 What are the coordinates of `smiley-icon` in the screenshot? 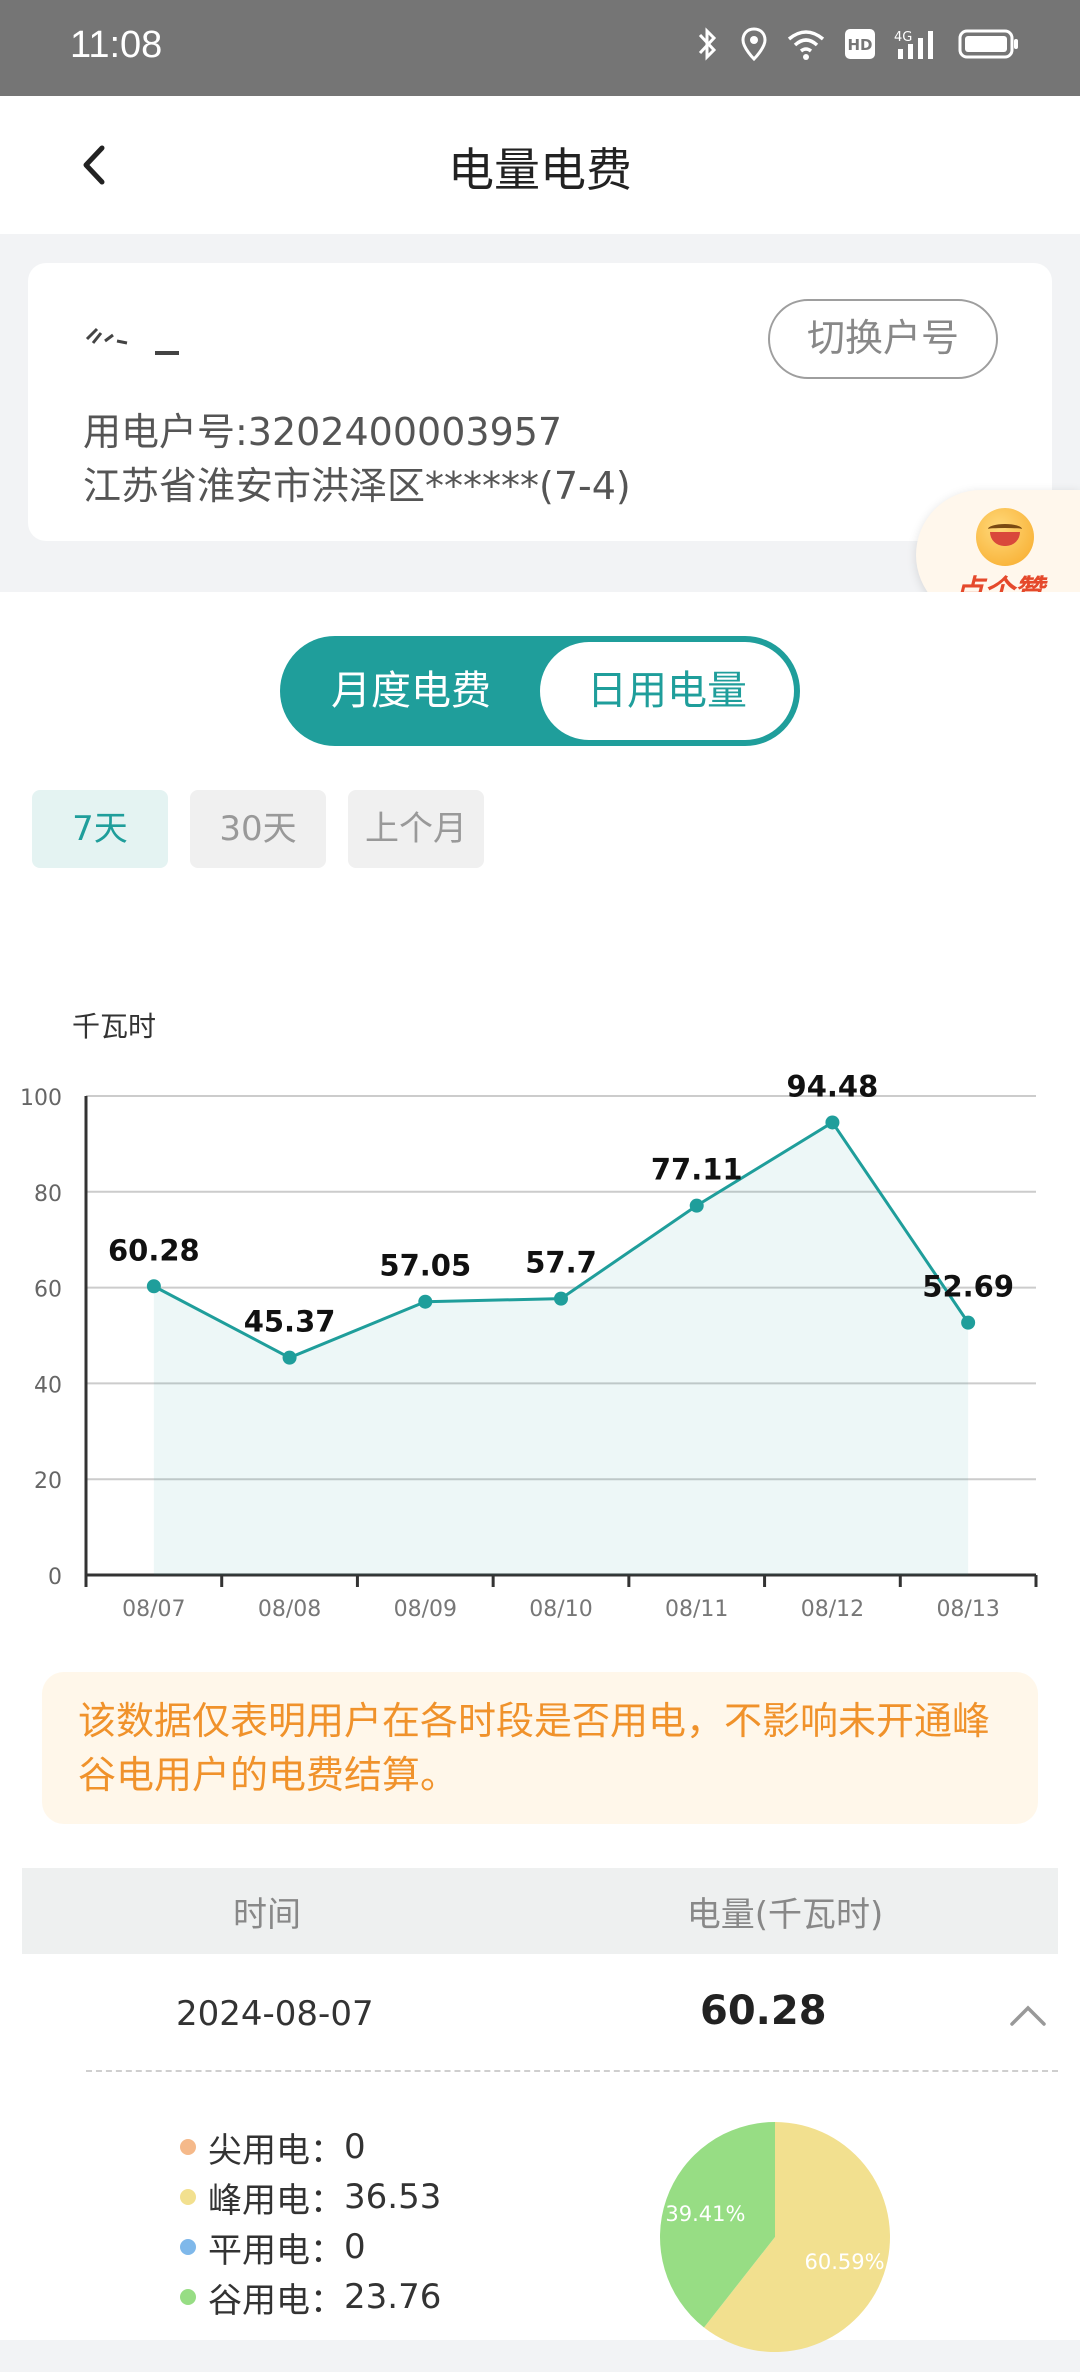 It's located at (1005, 537).